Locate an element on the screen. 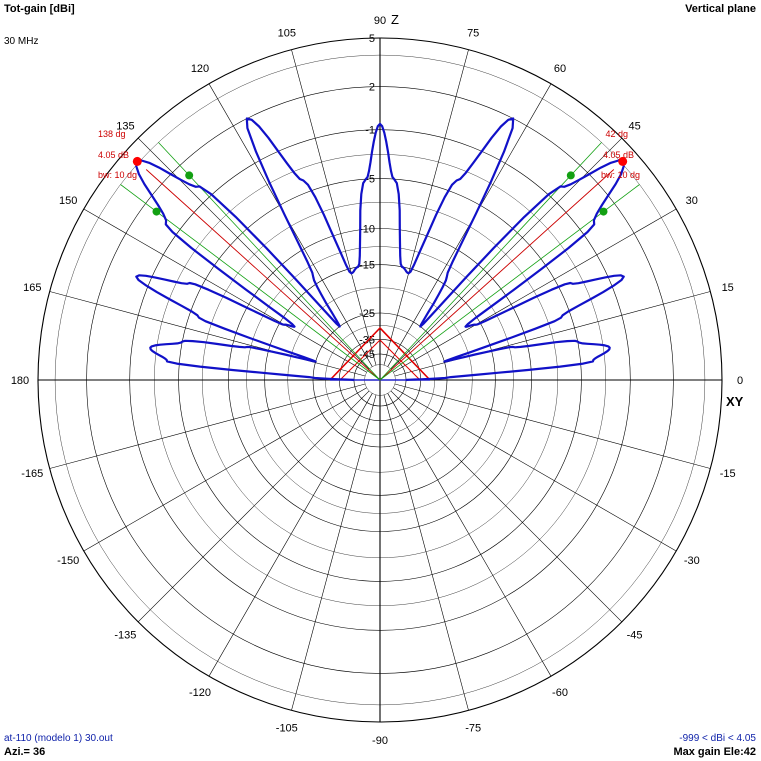 The image size is (761, 761). angle-tick-label: 180 is located at coordinates (20, 381).